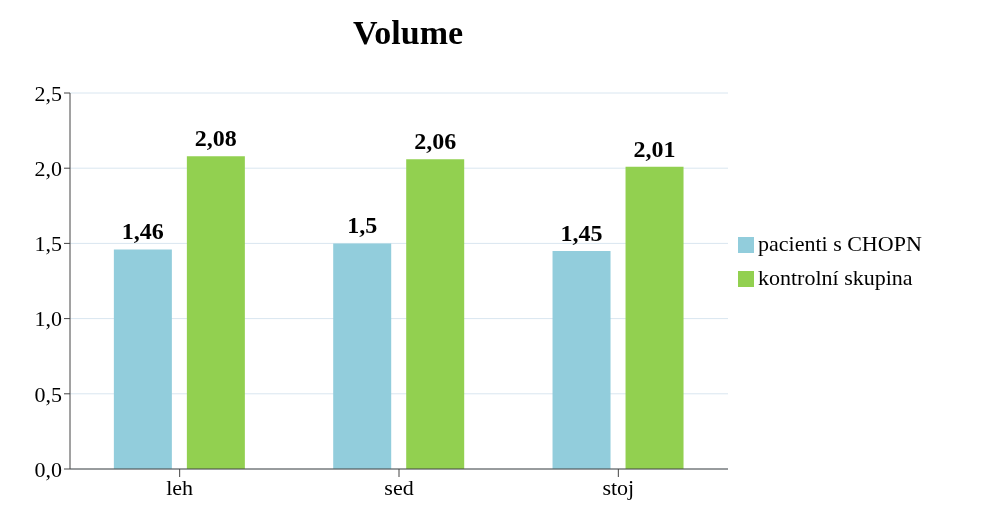 The width and height of the screenshot is (1006, 521). Describe the element at coordinates (408, 33) in the screenshot. I see `chart-title: Volume` at that location.